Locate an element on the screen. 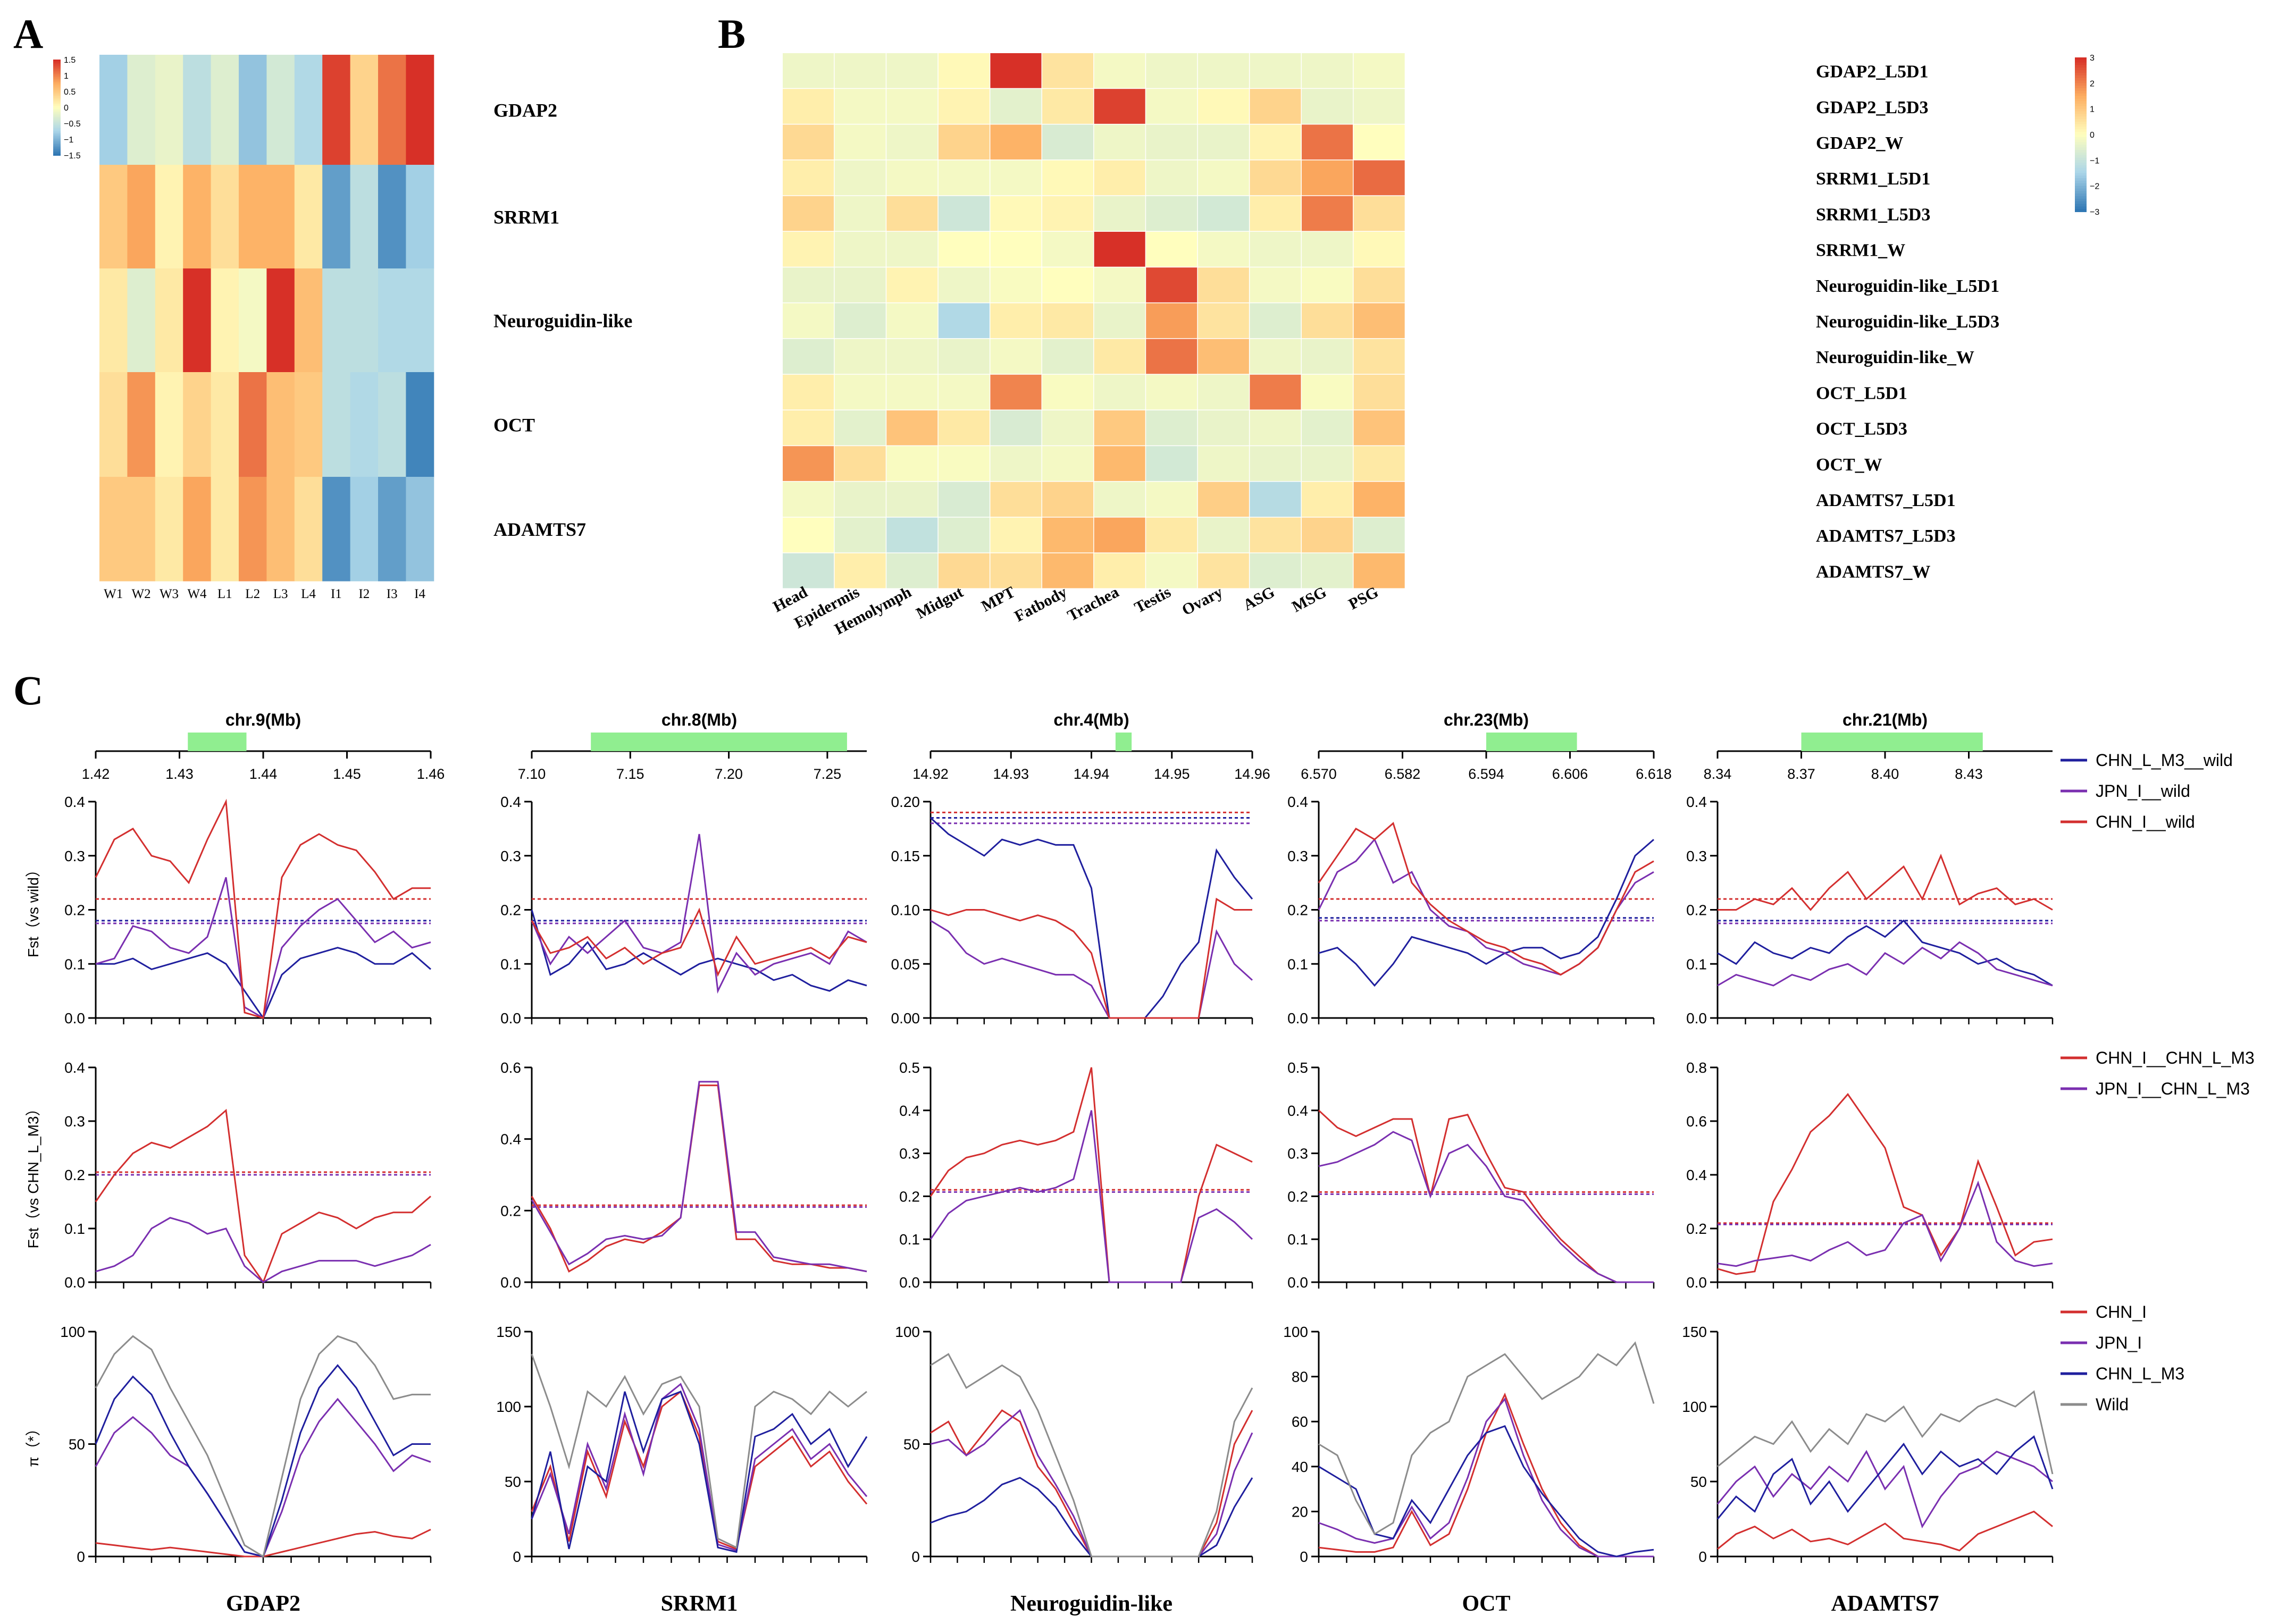  heatmap-a-col-label: I4 is located at coordinates (419, 594).